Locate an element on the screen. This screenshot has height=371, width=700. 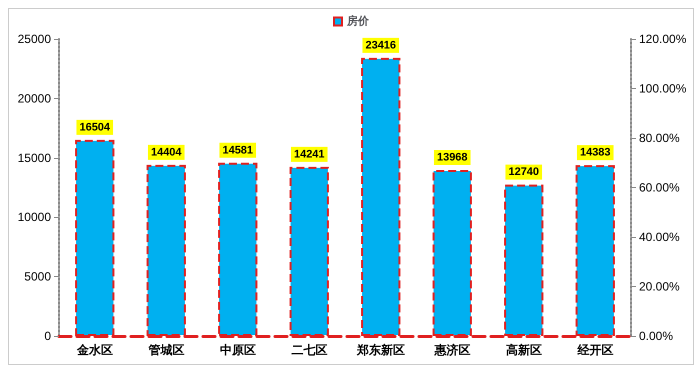
legend-label: 房价 is located at coordinates (358, 21).